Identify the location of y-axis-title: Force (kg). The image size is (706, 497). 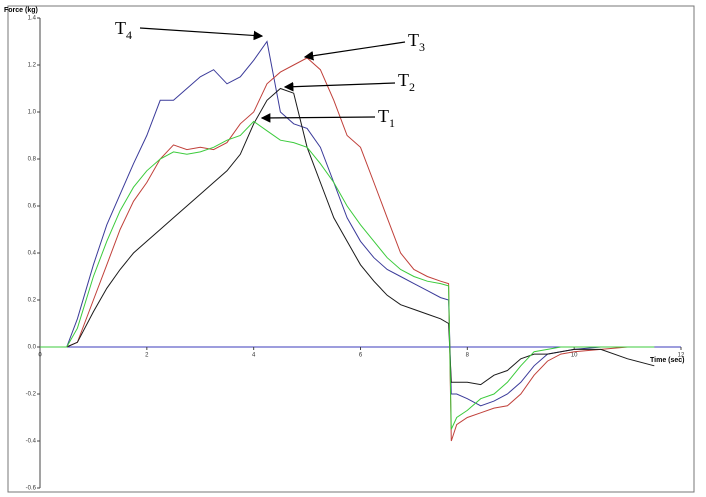
(21, 10).